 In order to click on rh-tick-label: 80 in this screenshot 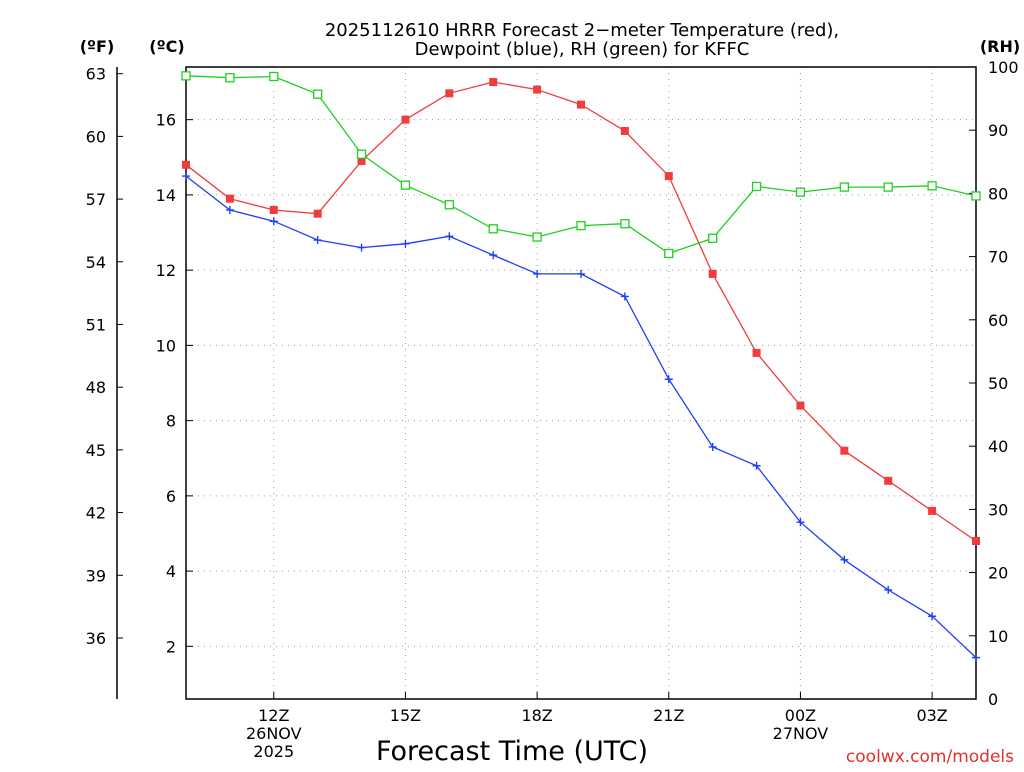, I will do `click(998, 193)`.